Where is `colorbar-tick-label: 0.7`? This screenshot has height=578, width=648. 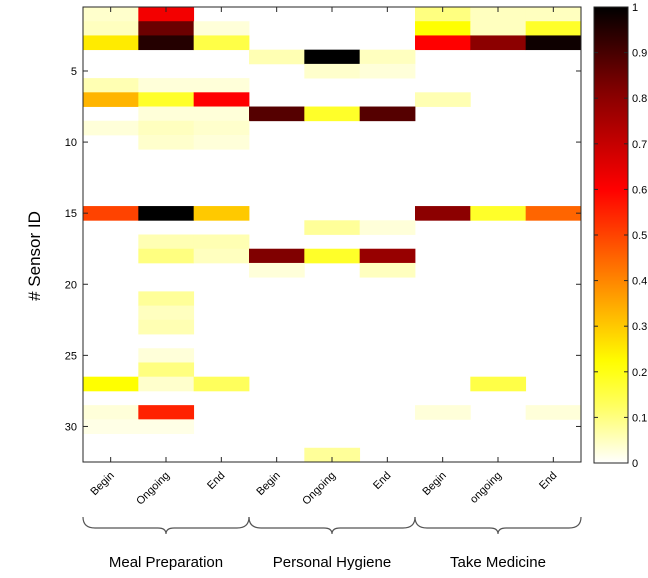 colorbar-tick-label: 0.7 is located at coordinates (639, 145).